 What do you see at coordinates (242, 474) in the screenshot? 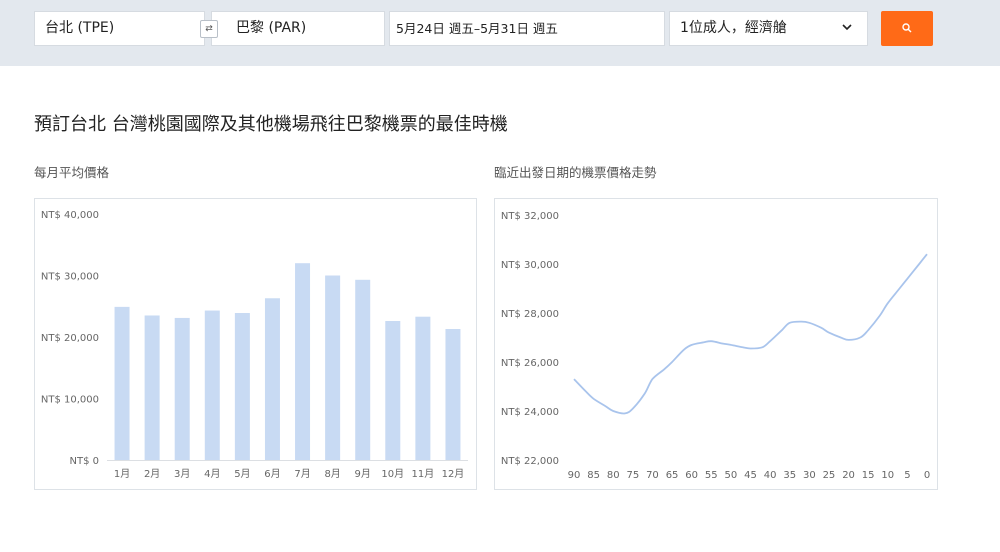
I see `x-tick-label: 5月` at bounding box center [242, 474].